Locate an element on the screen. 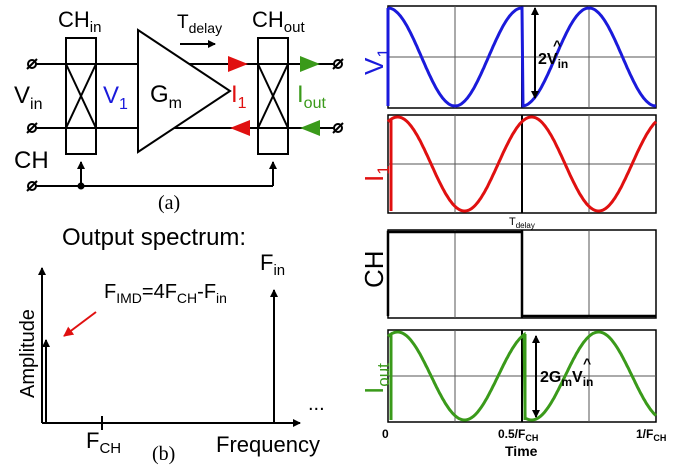 Image resolution: width=684 pixels, height=466 pixels. v1-amplitude-label: 2Vin is located at coordinates (553, 61).